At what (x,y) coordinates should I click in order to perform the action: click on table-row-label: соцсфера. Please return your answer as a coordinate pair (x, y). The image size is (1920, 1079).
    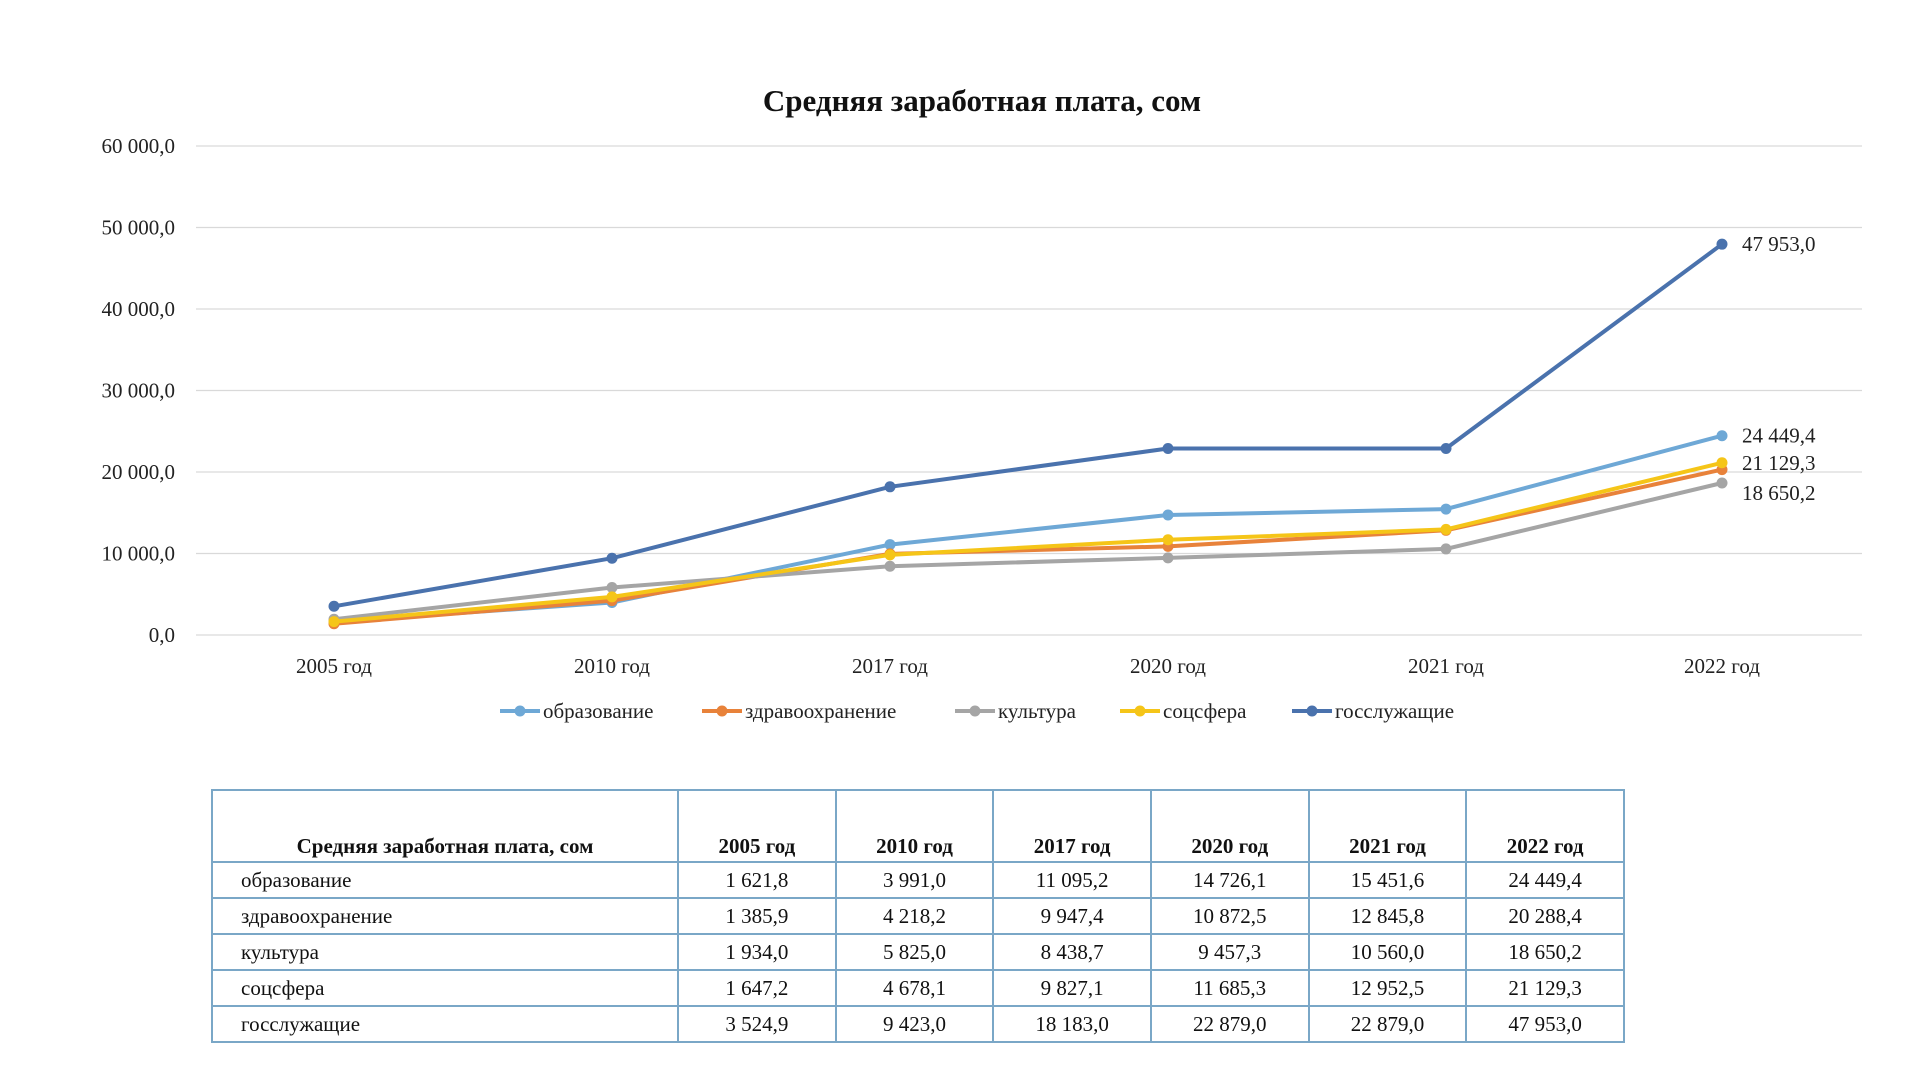
    Looking at the image, I should click on (445, 988).